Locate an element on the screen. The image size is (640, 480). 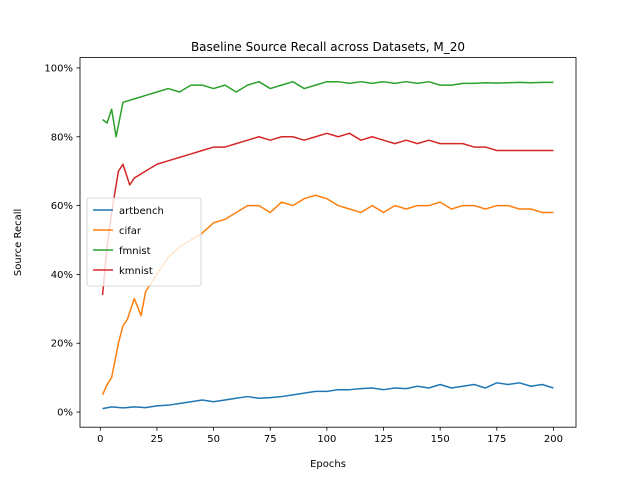
x-tick-label: 125 is located at coordinates (383, 439).